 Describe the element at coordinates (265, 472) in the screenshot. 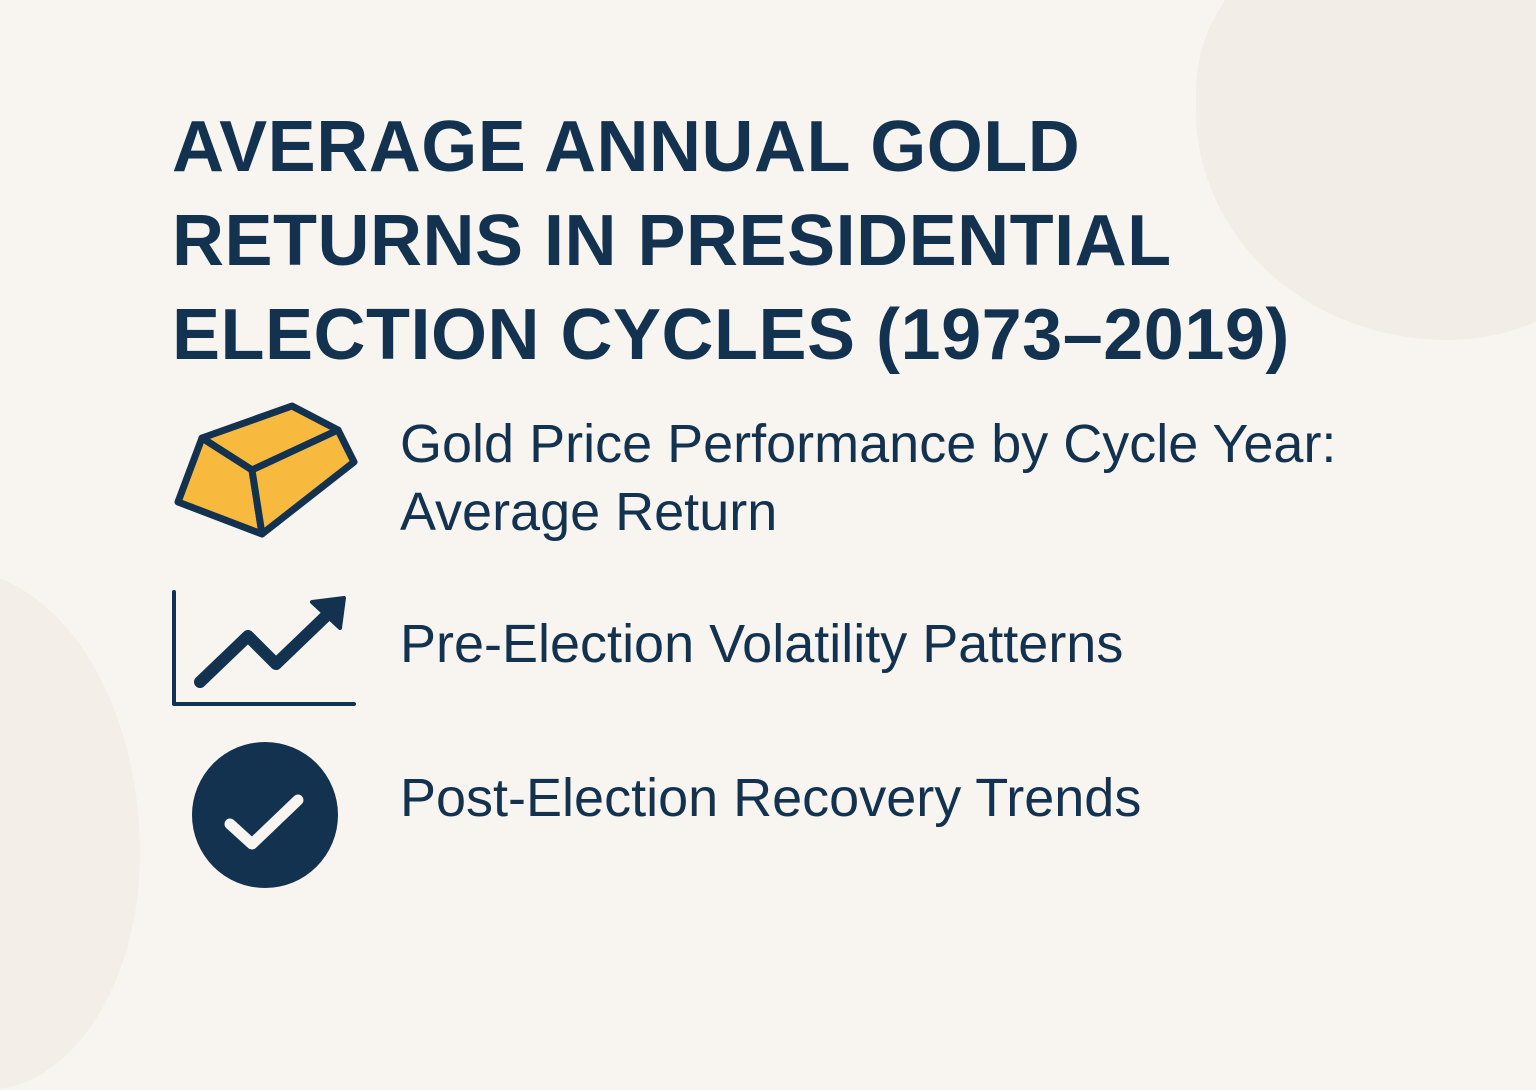

I see `gold-bar-icon` at that location.